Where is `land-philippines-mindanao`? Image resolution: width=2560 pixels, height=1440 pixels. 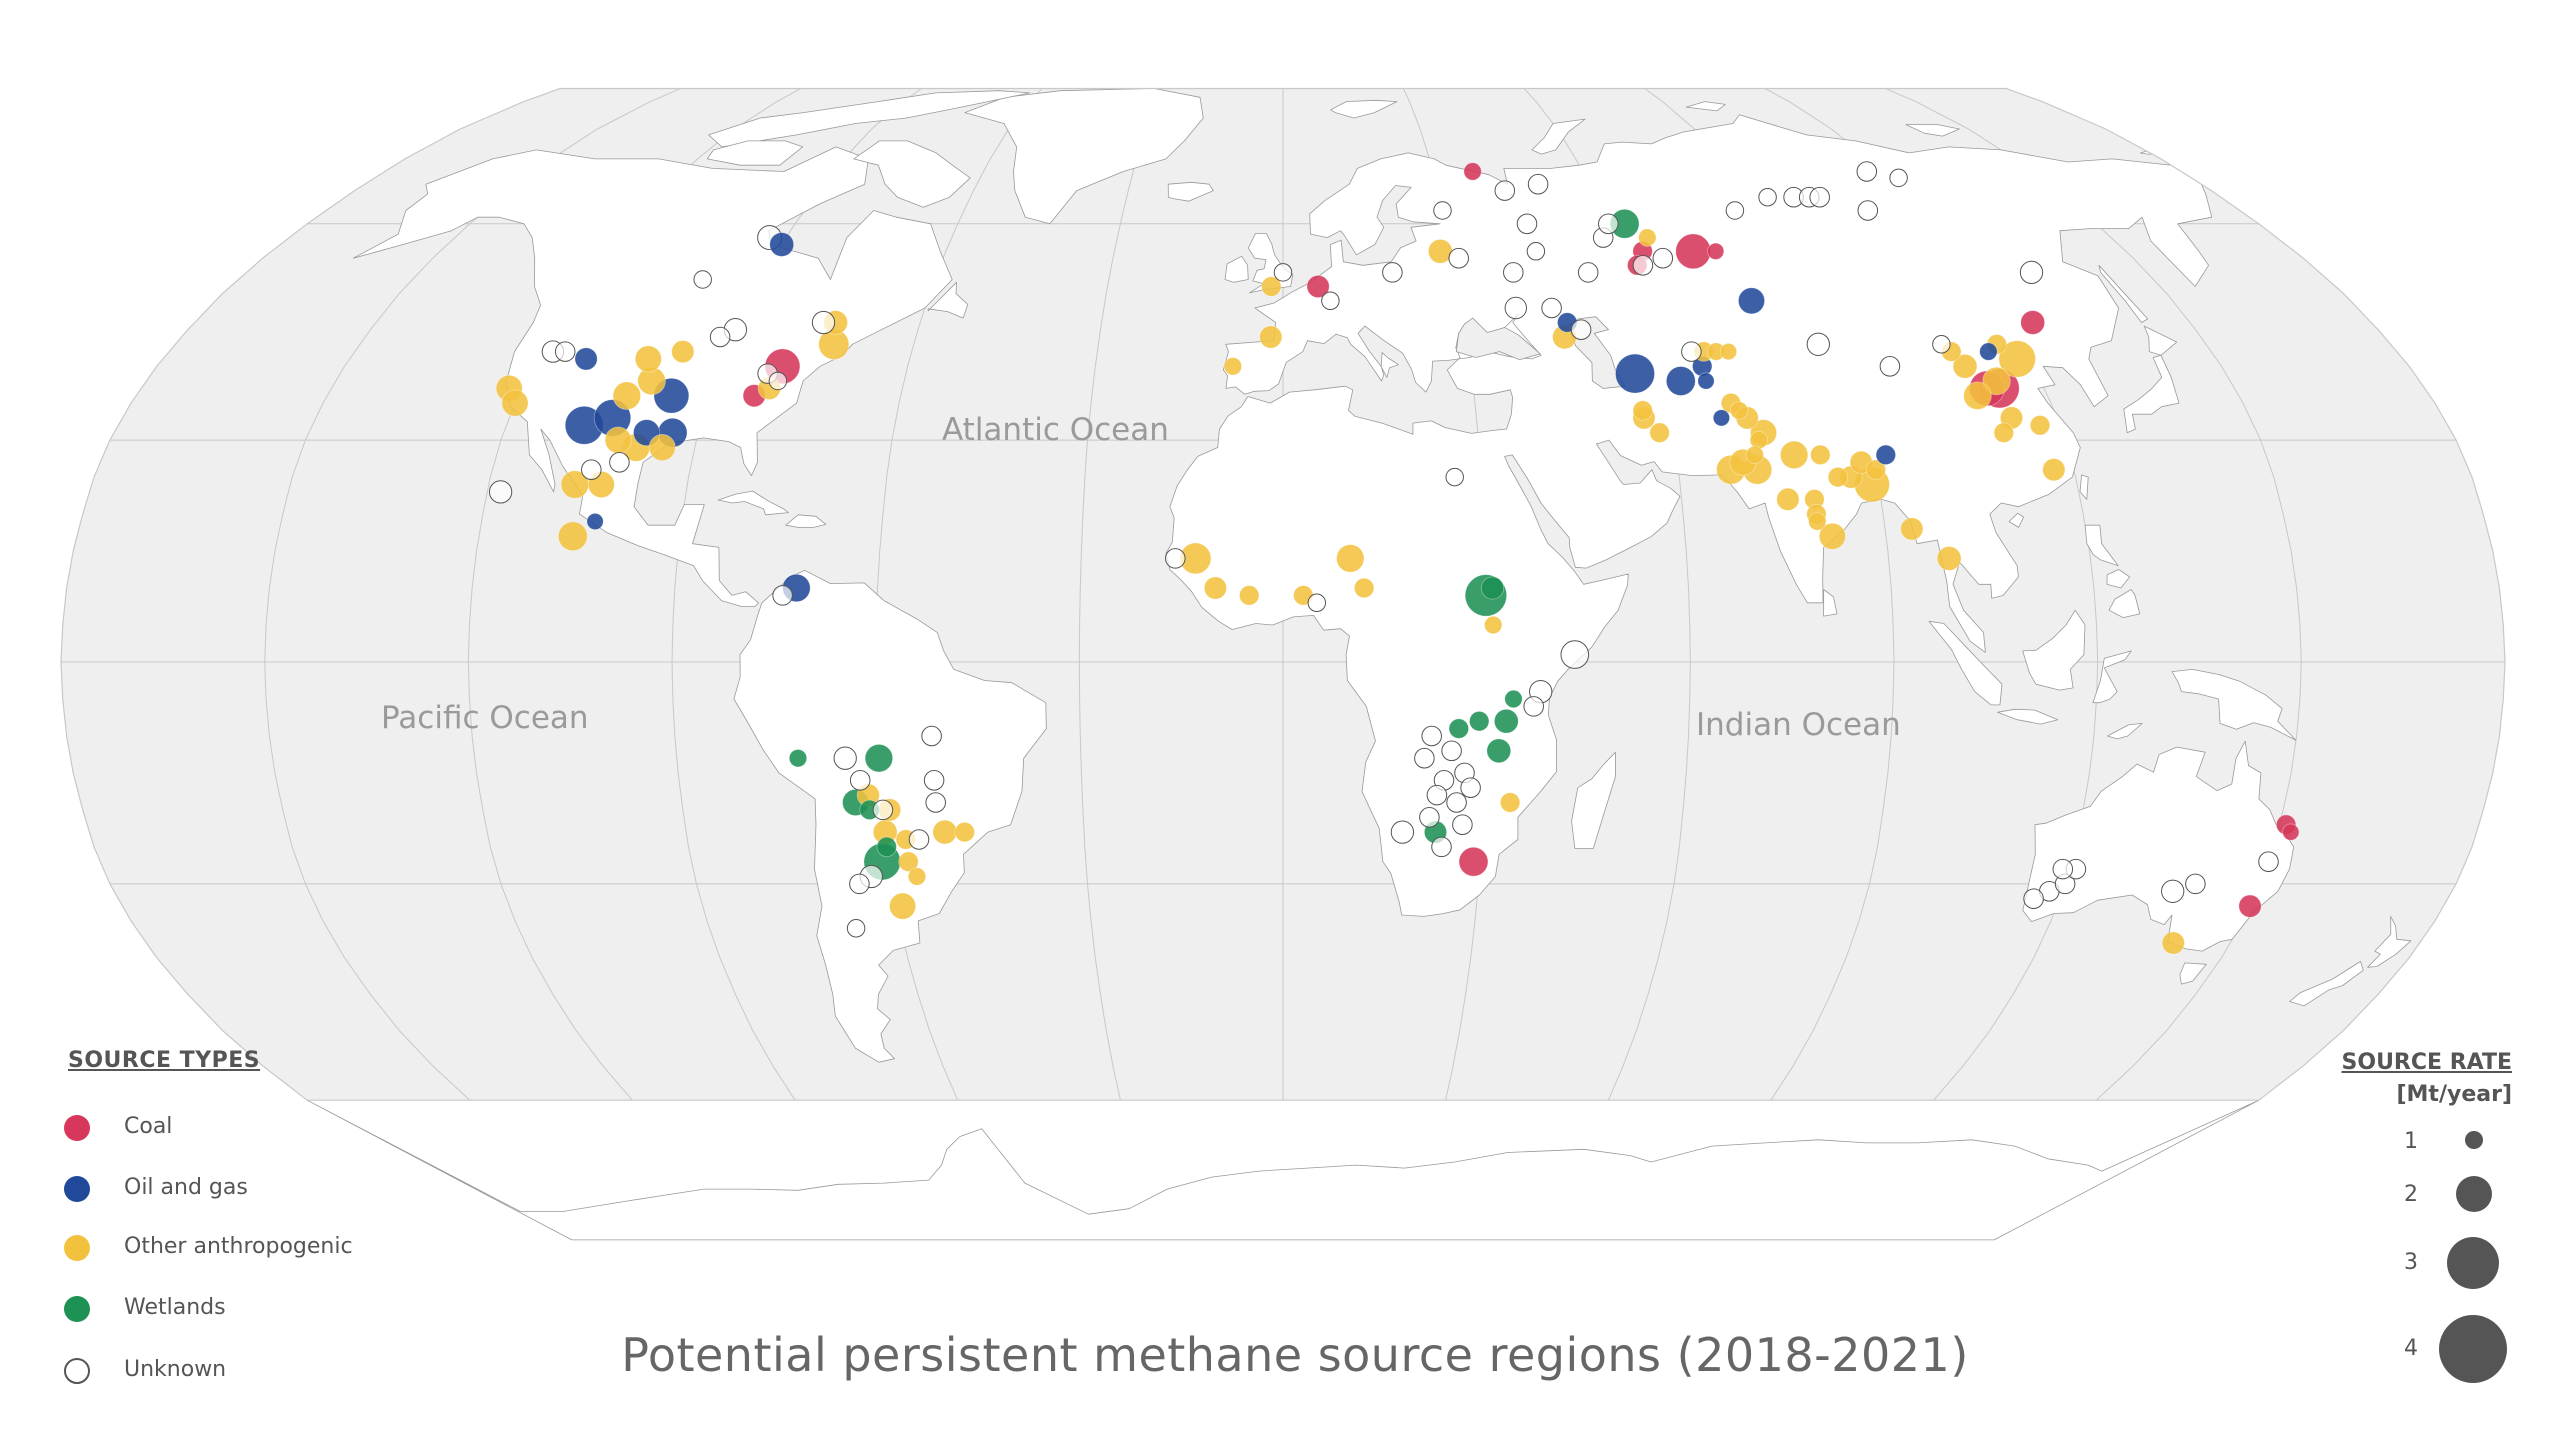 land-philippines-mindanao is located at coordinates (2124, 603).